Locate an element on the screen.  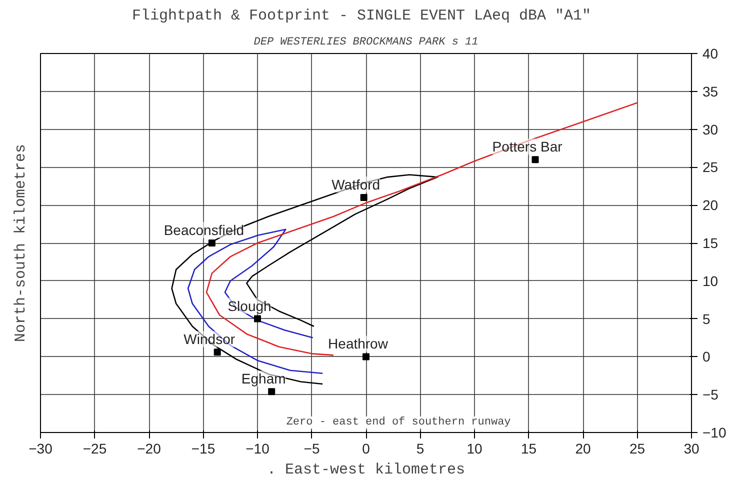
x-tick-label: −5 is located at coordinates (312, 448).